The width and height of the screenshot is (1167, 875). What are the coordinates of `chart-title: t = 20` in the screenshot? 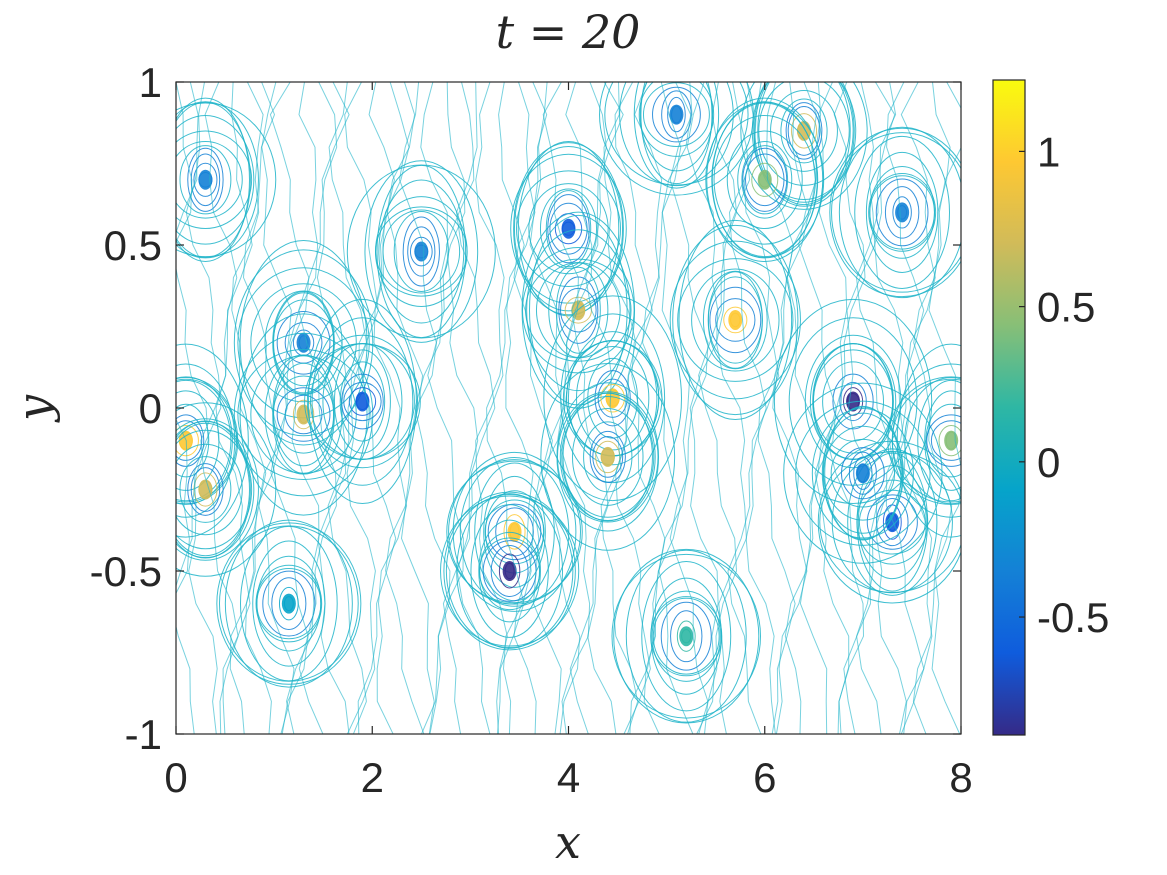 It's located at (568, 32).